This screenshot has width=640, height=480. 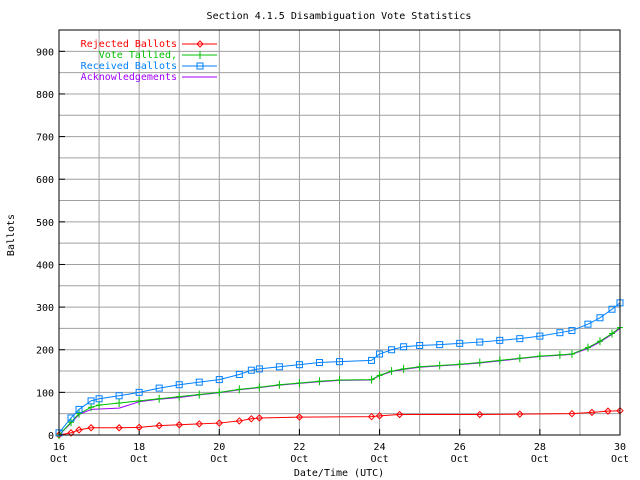 I want to click on x-tick-label: 18, so click(x=139, y=447).